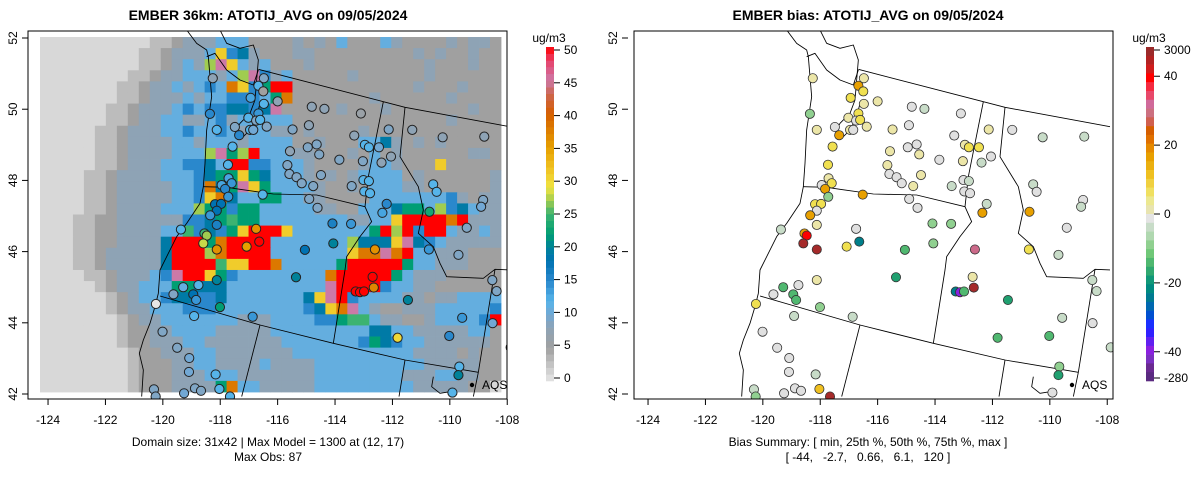  What do you see at coordinates (1171, 145) in the screenshot?
I see `colorbar-tick-label: 20` at bounding box center [1171, 145].